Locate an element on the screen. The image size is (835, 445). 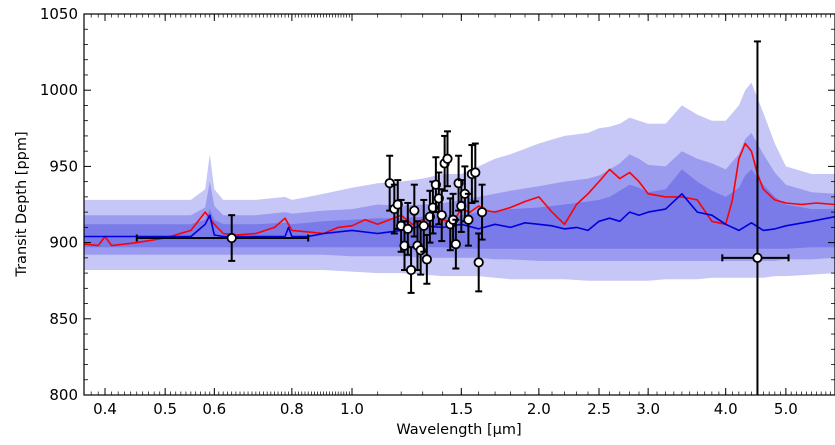
y-tick-label: 900 is located at coordinates (63, 243).